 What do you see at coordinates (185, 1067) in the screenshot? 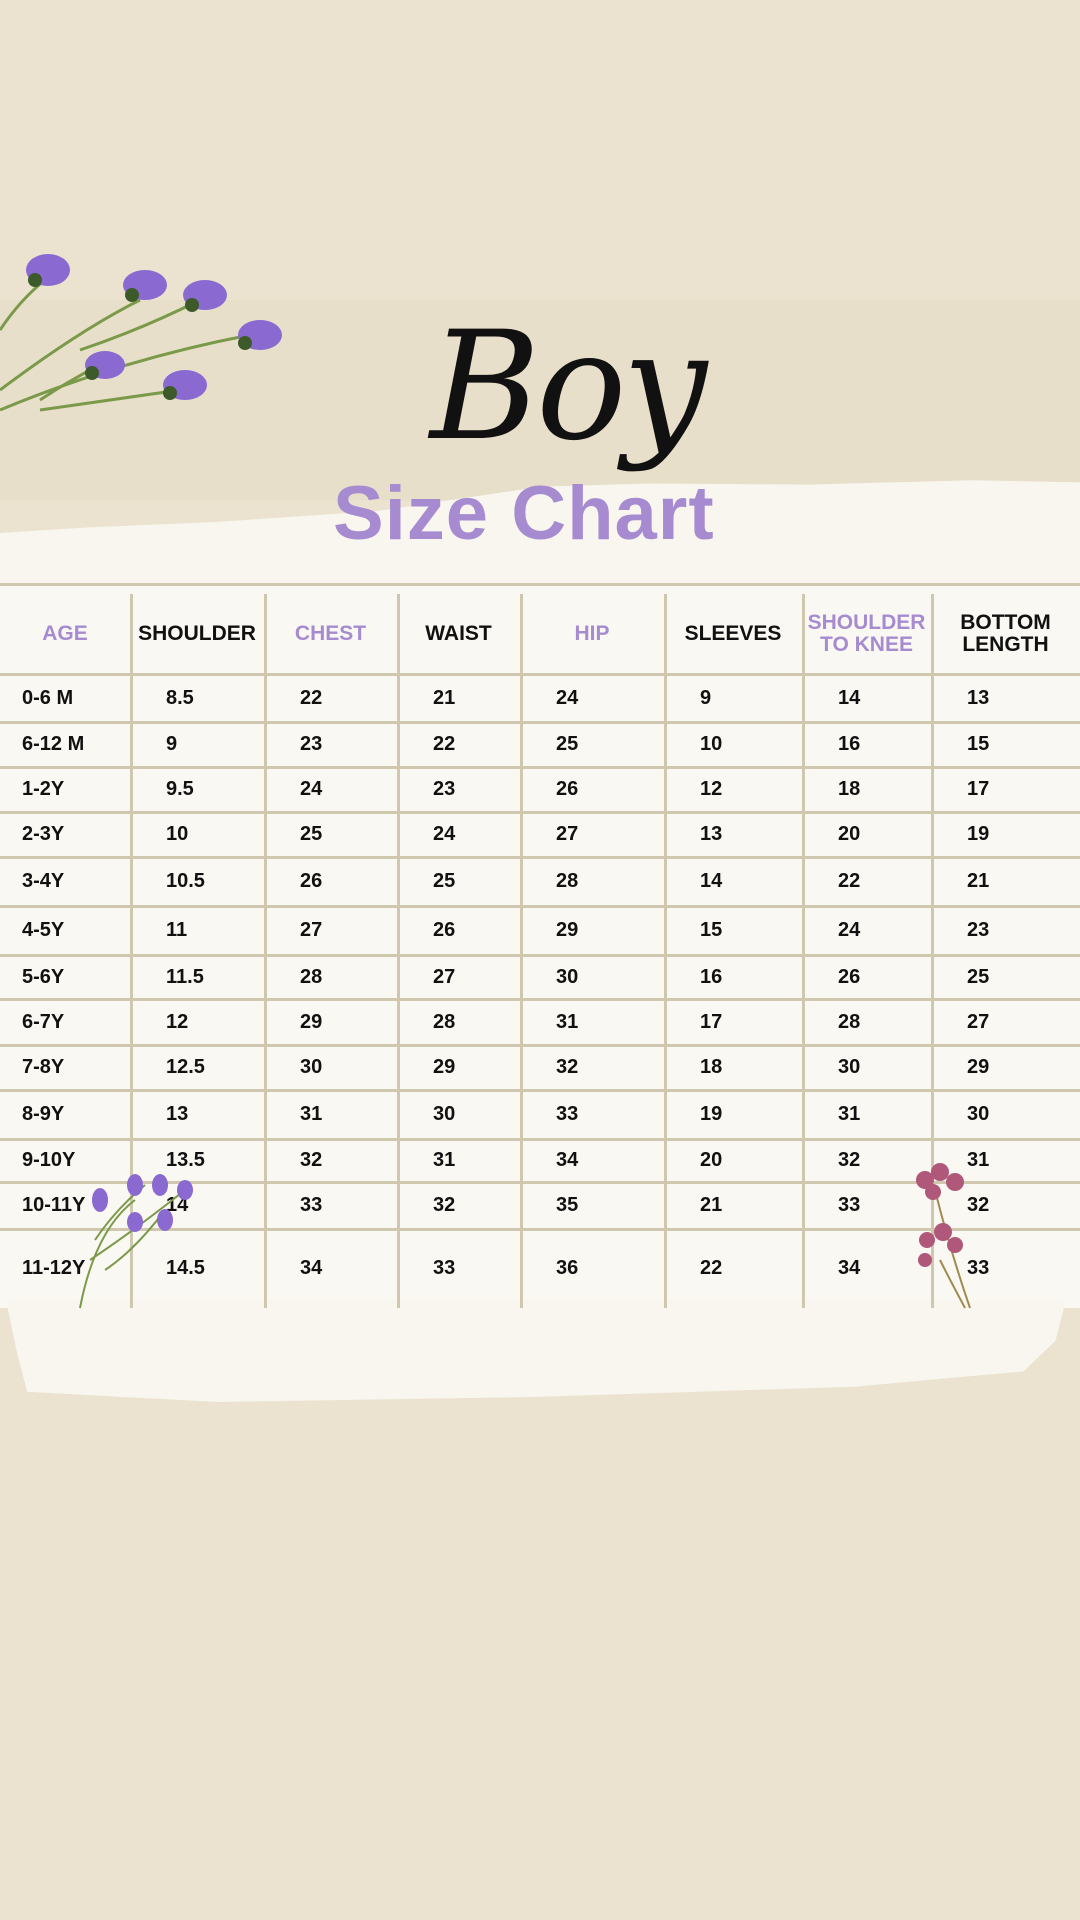
I see `measurement-cell: 12.5` at bounding box center [185, 1067].